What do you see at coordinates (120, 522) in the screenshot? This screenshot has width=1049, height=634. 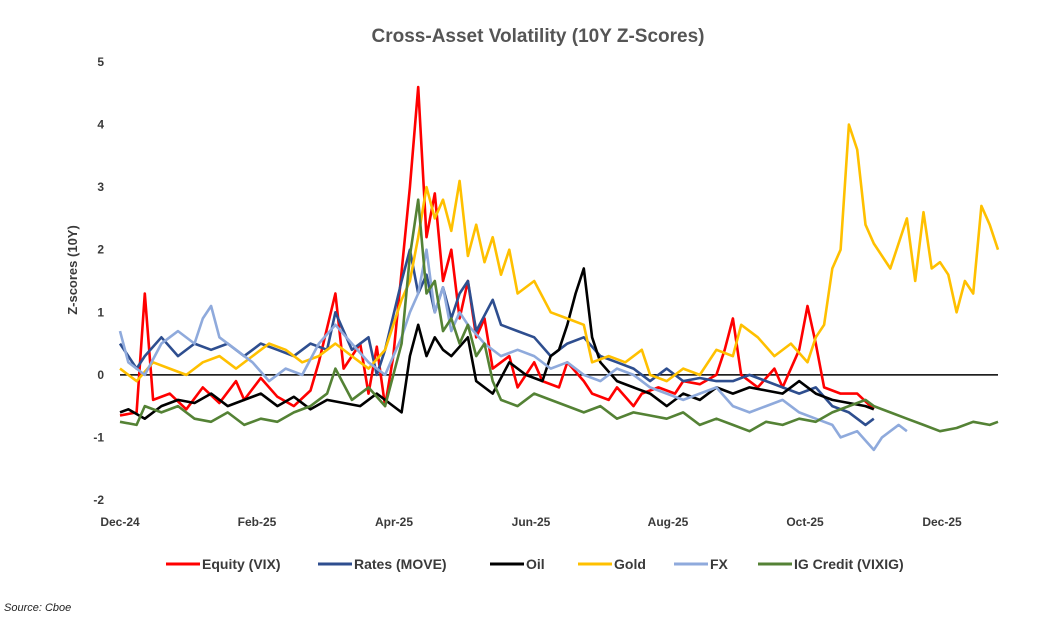 I see `x-tick-label: Dec-24` at bounding box center [120, 522].